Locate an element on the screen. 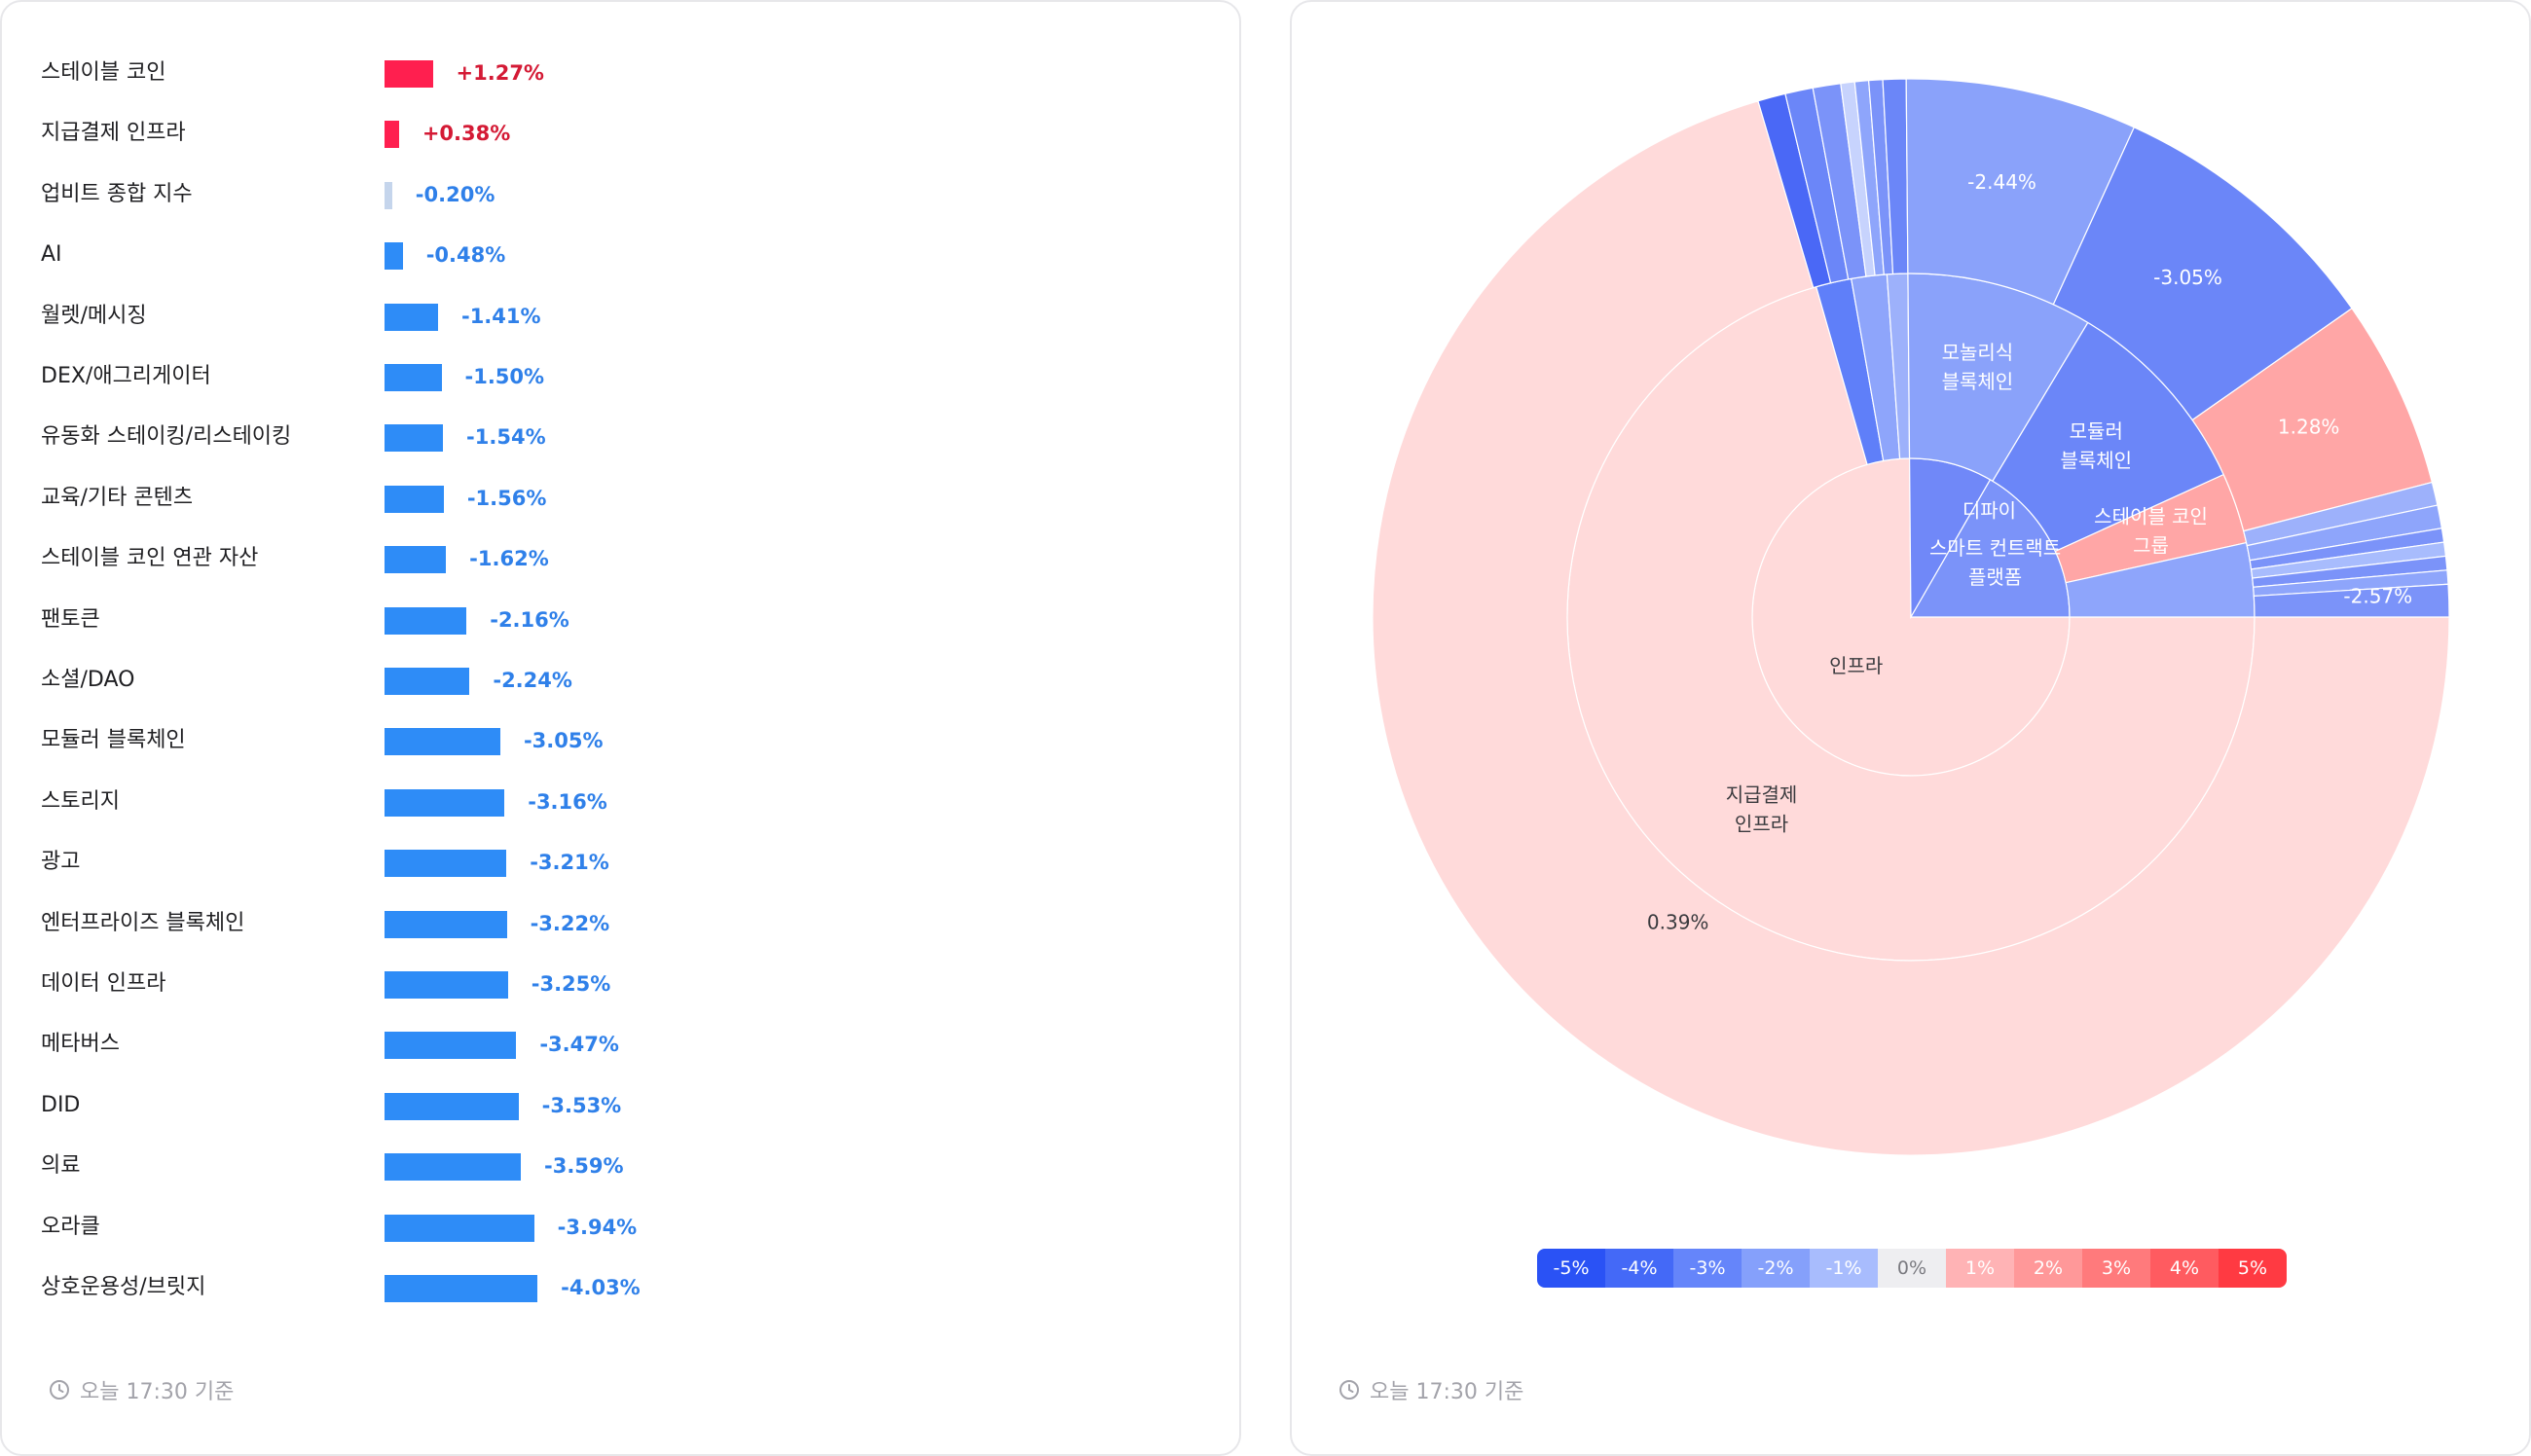  legend-step: -3% is located at coordinates (1707, 1268).